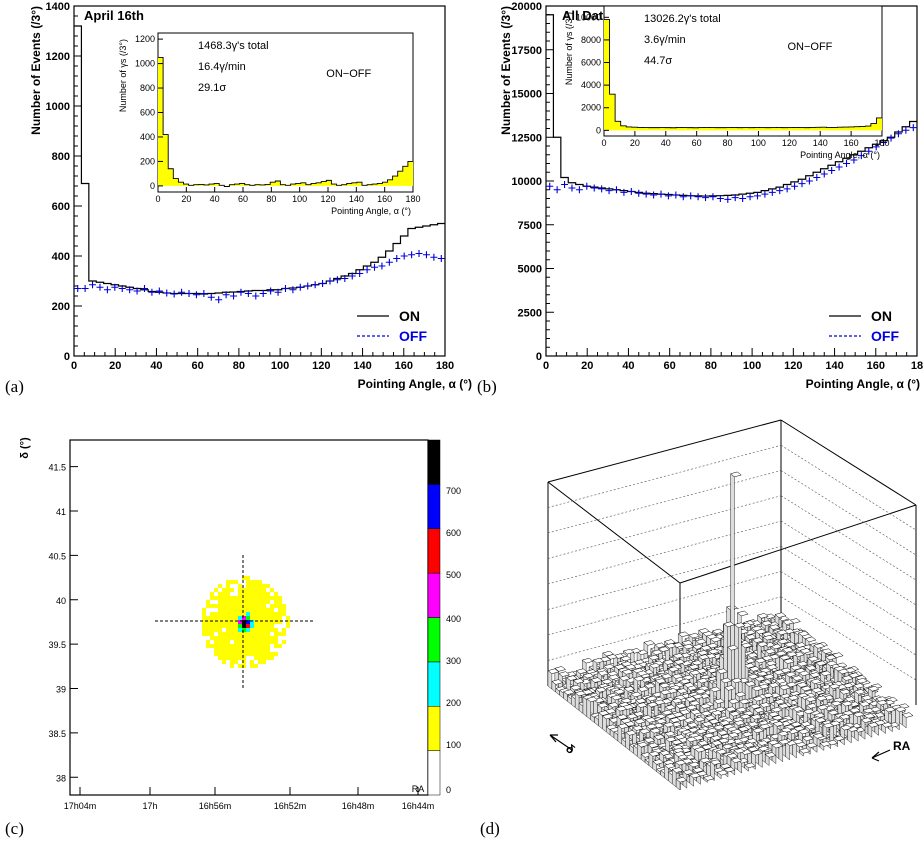 The width and height of the screenshot is (923, 841). I want to click on chart-b-xtick-label: 60, so click(670, 366).